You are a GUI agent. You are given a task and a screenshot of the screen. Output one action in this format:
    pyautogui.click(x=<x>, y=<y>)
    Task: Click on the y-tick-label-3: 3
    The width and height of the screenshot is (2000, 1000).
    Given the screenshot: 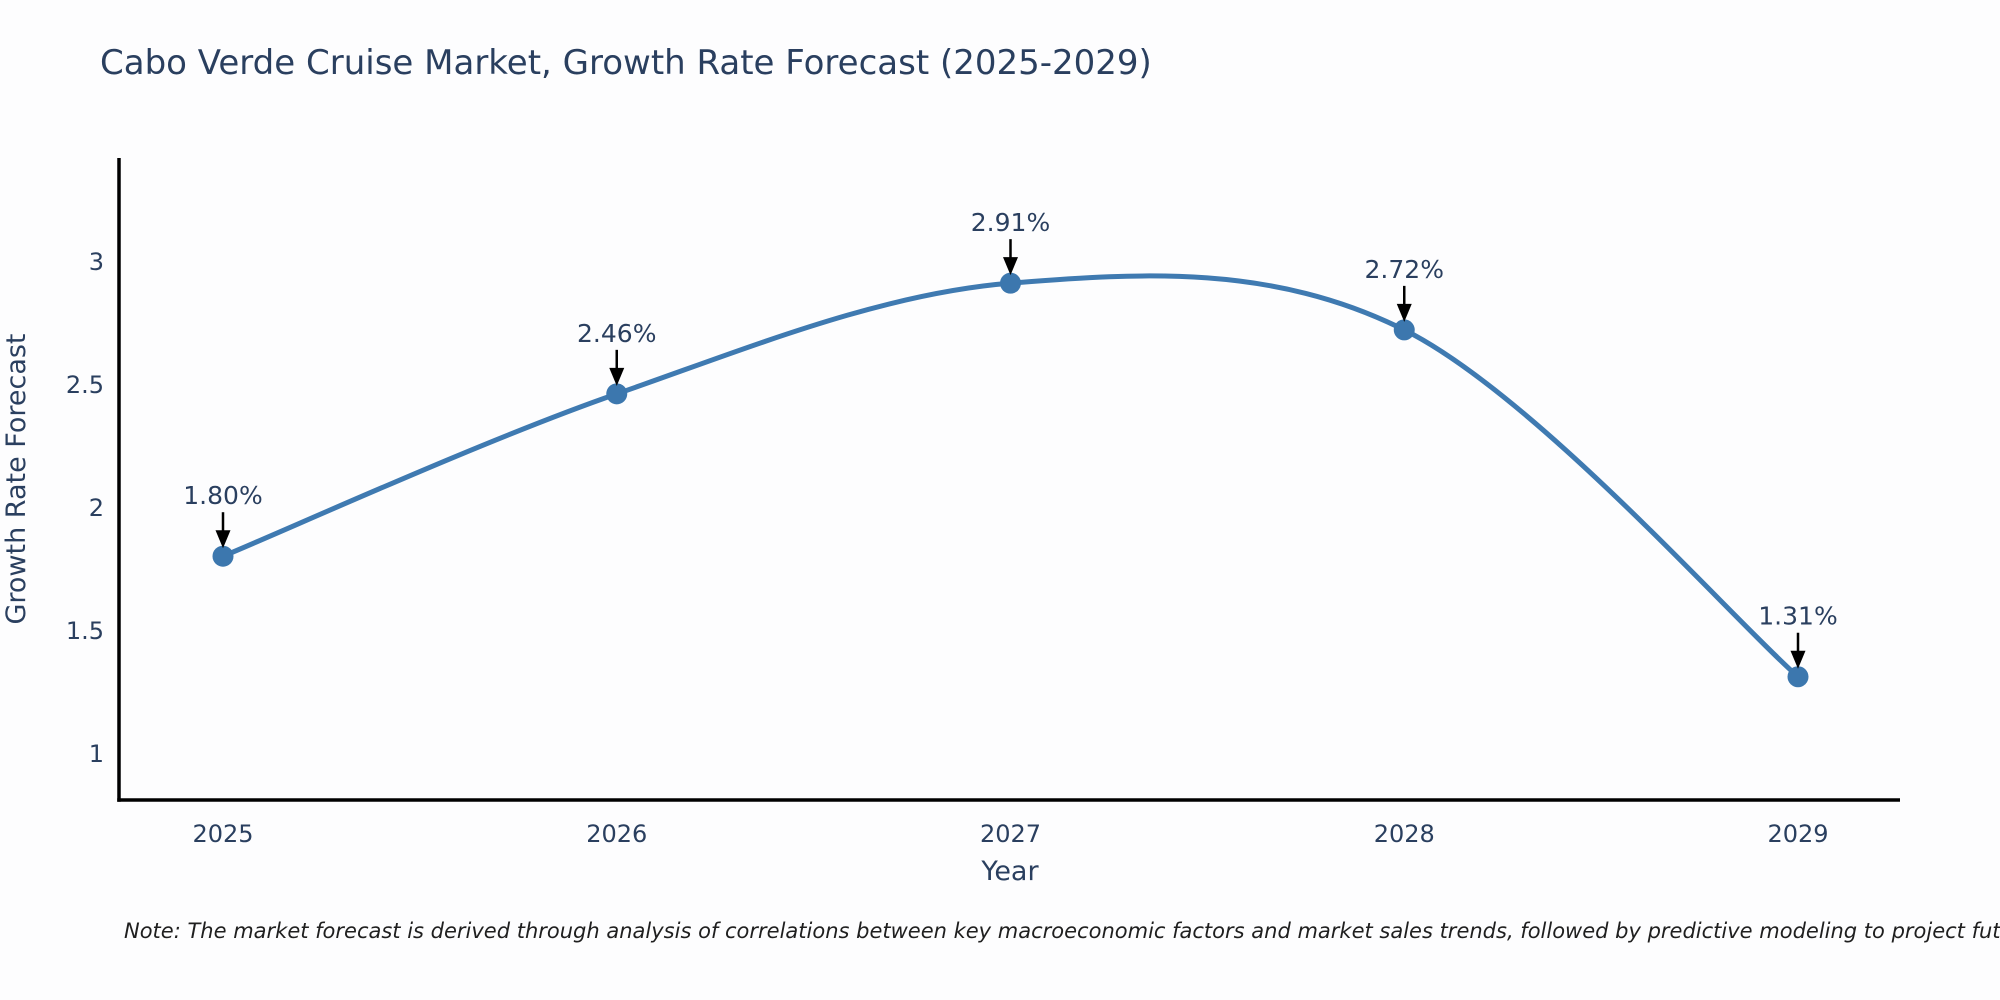 What is the action you would take?
    pyautogui.click(x=96, y=262)
    